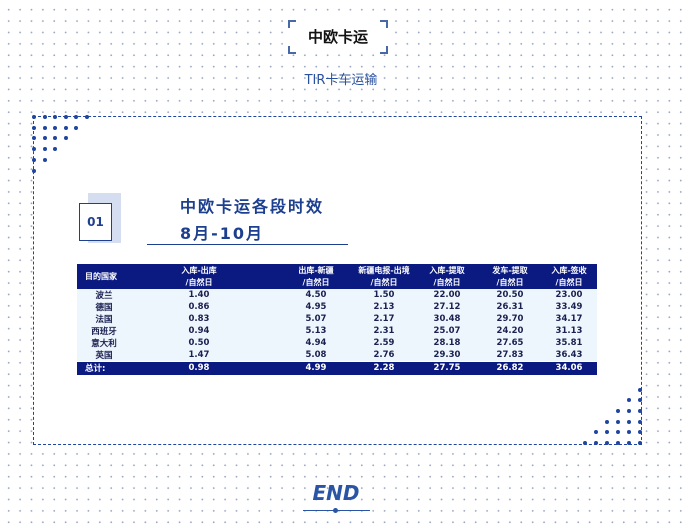 Image resolution: width=682 pixels, height=530 pixels. Describe the element at coordinates (447, 270) in the screenshot. I see `column-header: 入库-提取` at that location.